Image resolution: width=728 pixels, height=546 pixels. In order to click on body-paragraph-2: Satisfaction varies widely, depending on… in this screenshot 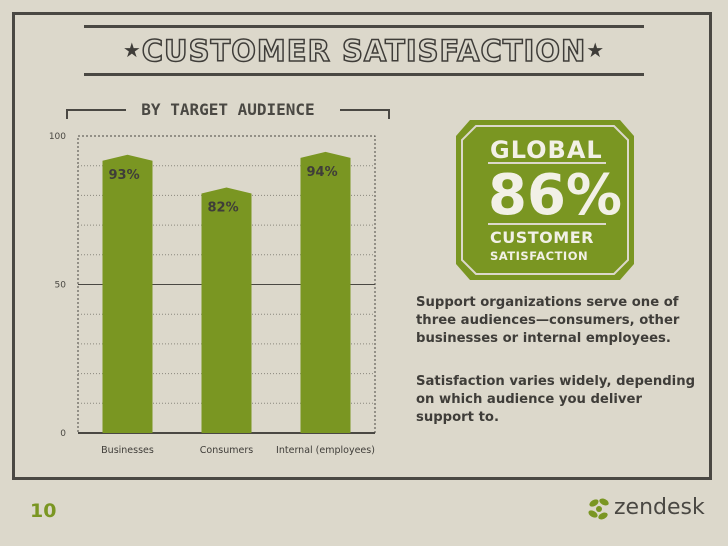, I will do `click(556, 399)`.